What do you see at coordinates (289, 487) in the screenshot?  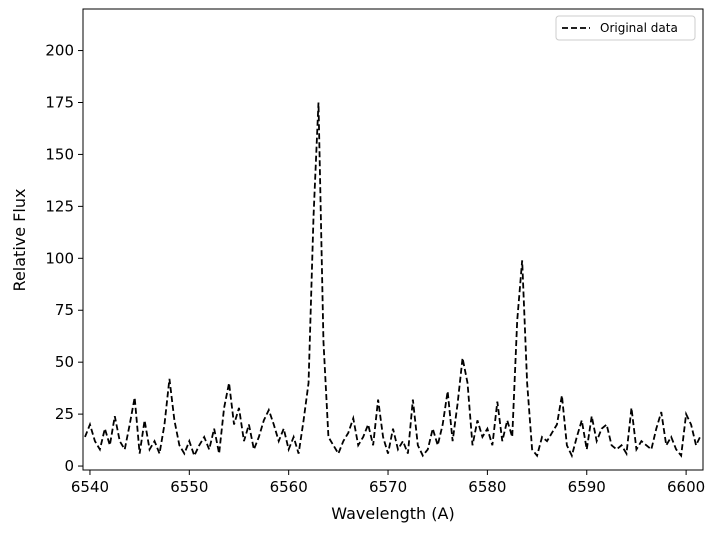 I see `x-tick-label: 6560` at bounding box center [289, 487].